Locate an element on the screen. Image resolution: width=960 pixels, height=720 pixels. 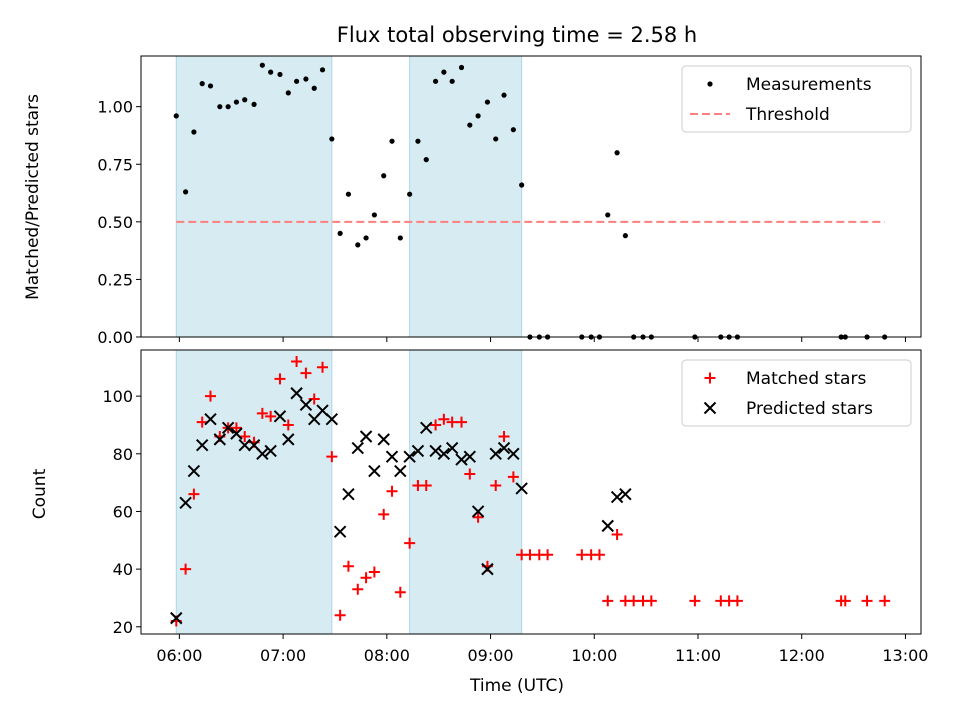
x-tick-label: 09:00 is located at coordinates (490, 655).